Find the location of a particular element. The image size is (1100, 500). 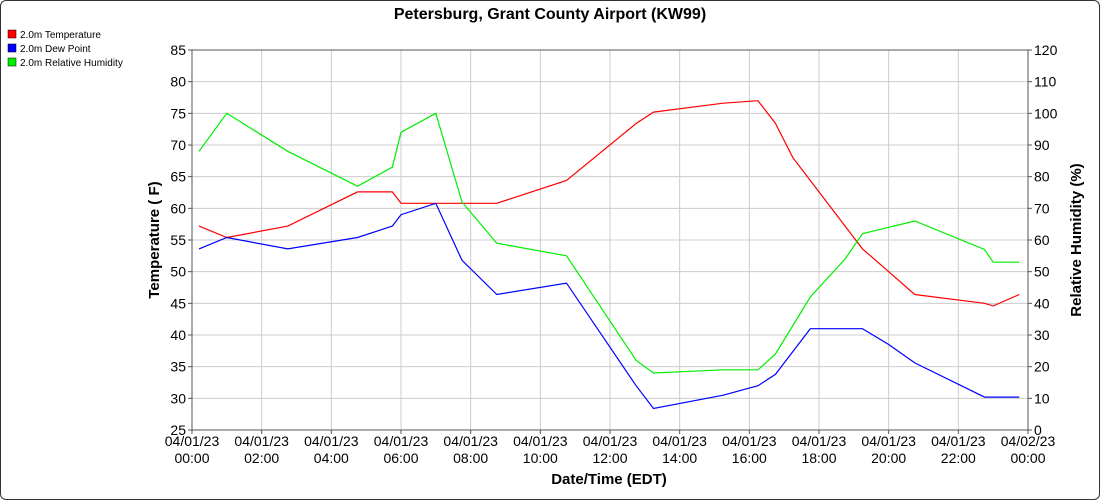

left-tick-label: 85 is located at coordinates (178, 50).